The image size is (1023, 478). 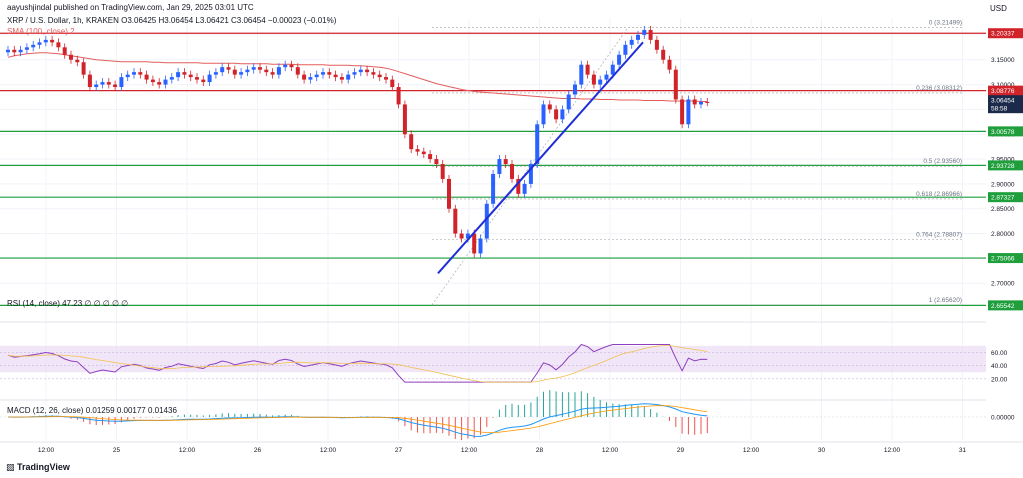 I want to click on level-tag-label: 2.93728, so click(x=1003, y=166).